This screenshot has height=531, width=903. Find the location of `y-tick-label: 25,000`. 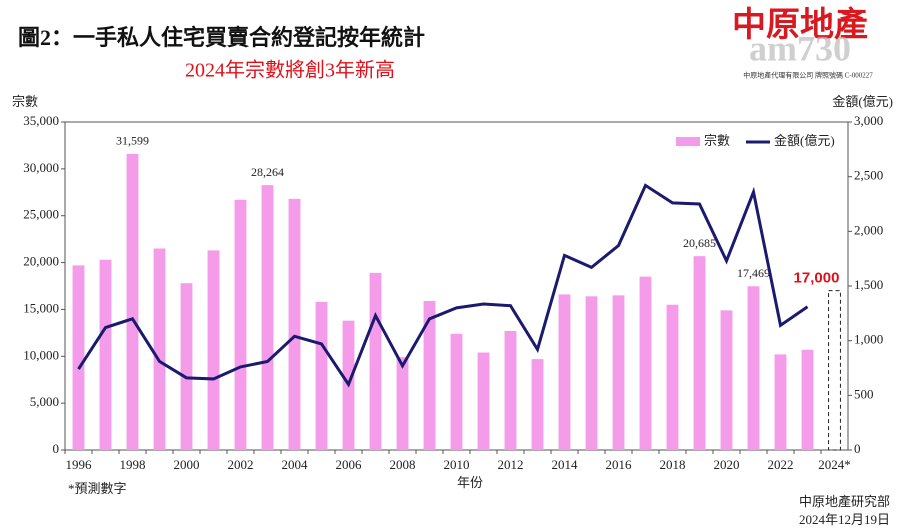

y-tick-label: 25,000 is located at coordinates (41, 214).